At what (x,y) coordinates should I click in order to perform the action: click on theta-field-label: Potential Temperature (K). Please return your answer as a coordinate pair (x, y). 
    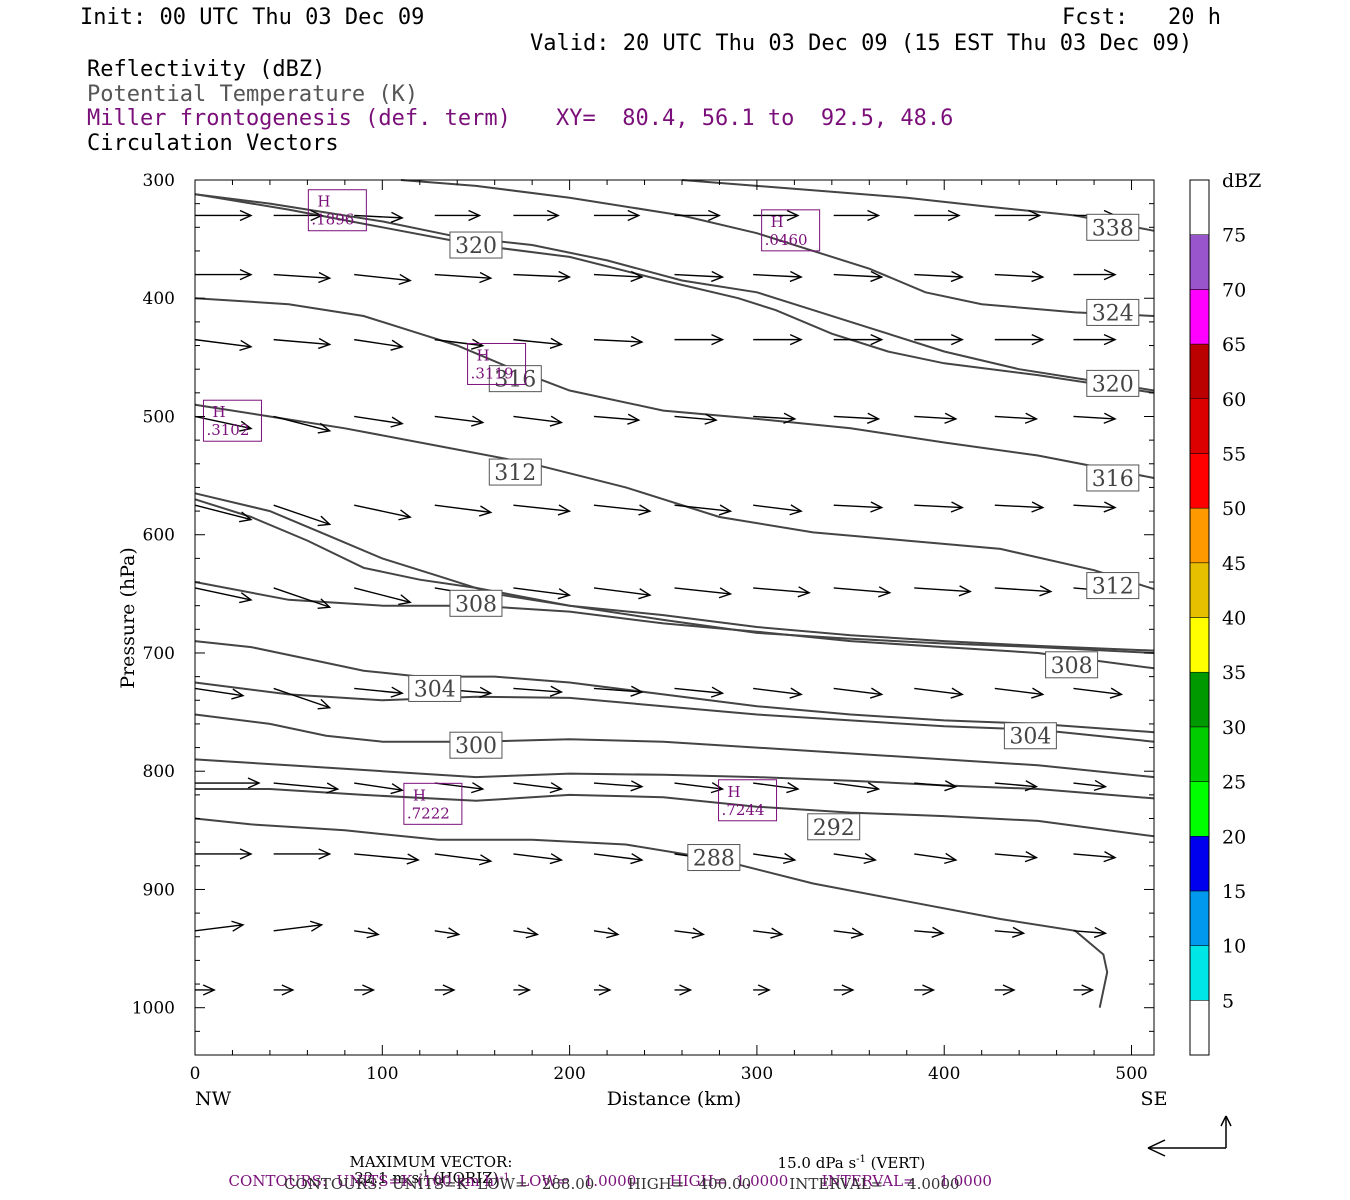
    Looking at the image, I should click on (253, 94).